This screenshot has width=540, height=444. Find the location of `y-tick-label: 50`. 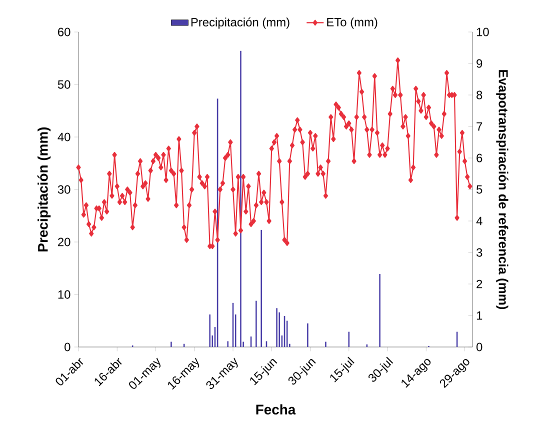

y-tick-label: 50 is located at coordinates (64, 84).